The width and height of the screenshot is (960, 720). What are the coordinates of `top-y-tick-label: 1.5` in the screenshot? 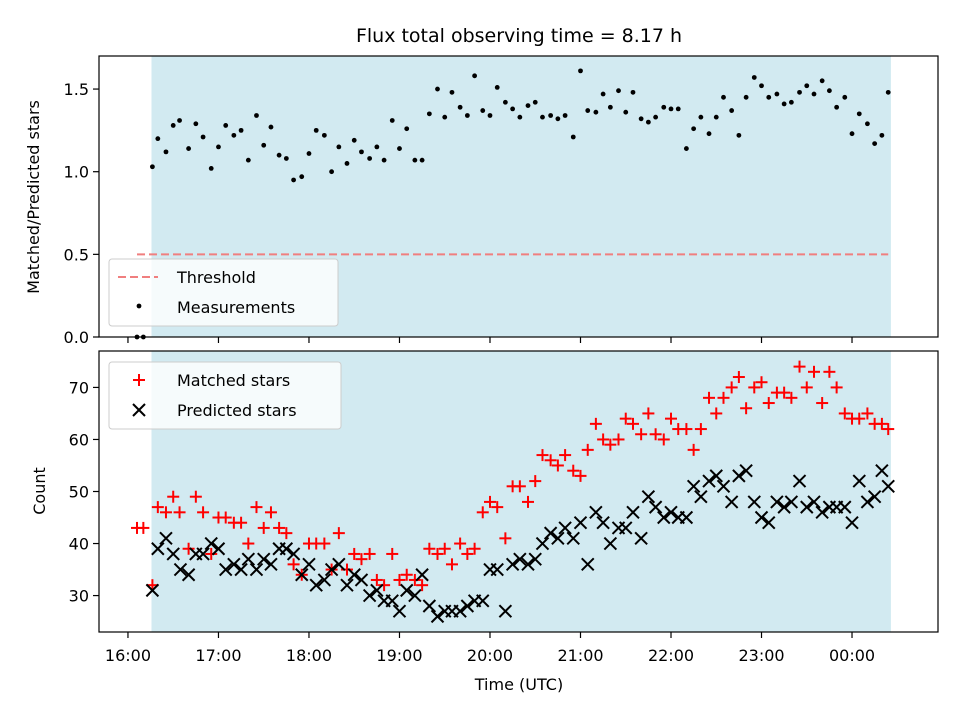 It's located at (76, 89).